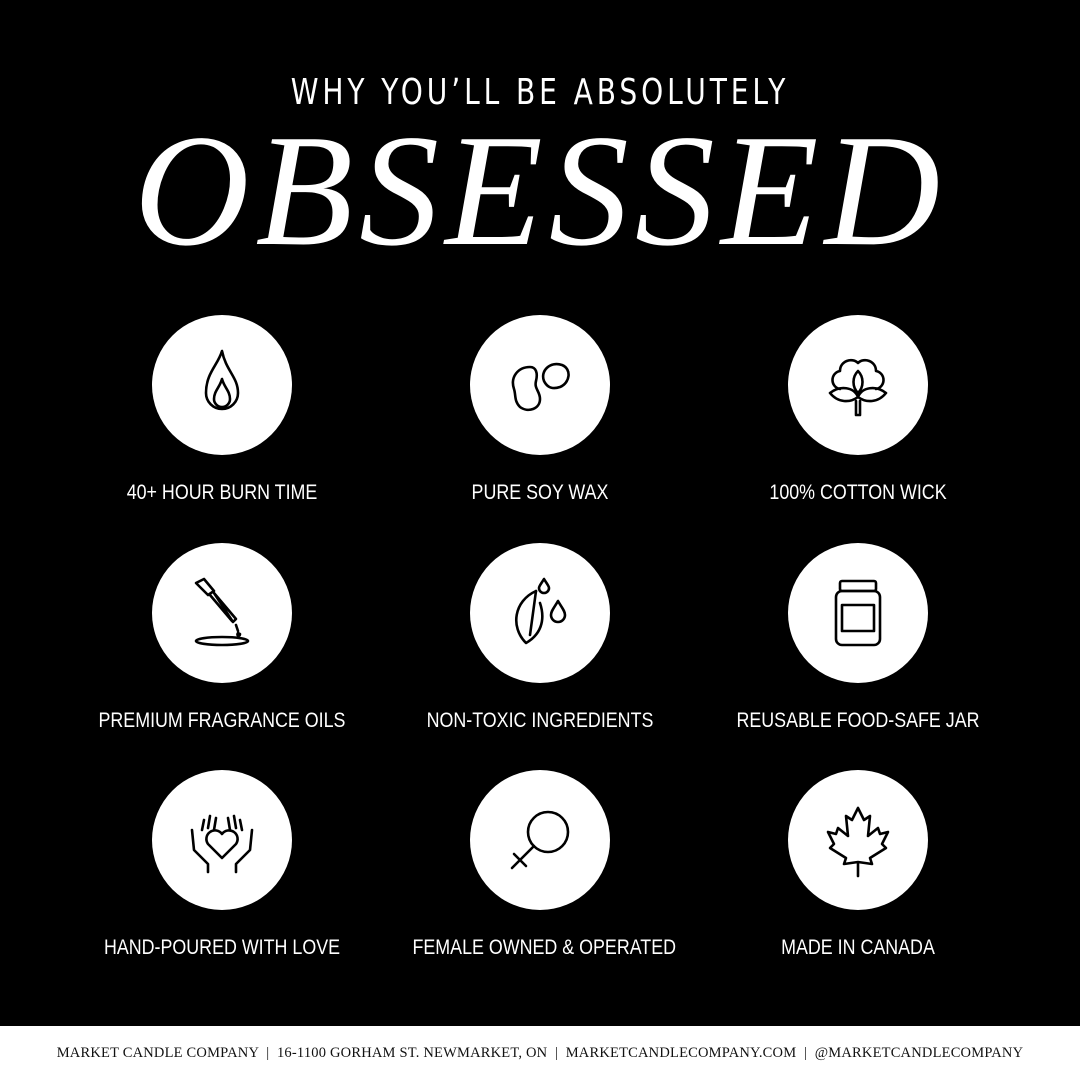 The height and width of the screenshot is (1080, 1080). Describe the element at coordinates (858, 947) in the screenshot. I see `feature-label: MADE IN CANADA` at that location.